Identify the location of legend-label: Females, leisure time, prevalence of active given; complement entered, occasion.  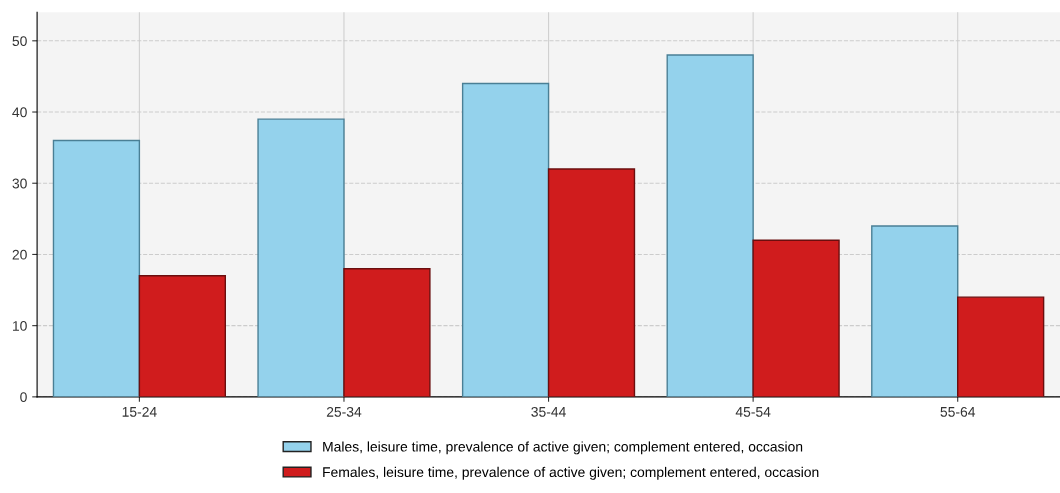
(571, 473).